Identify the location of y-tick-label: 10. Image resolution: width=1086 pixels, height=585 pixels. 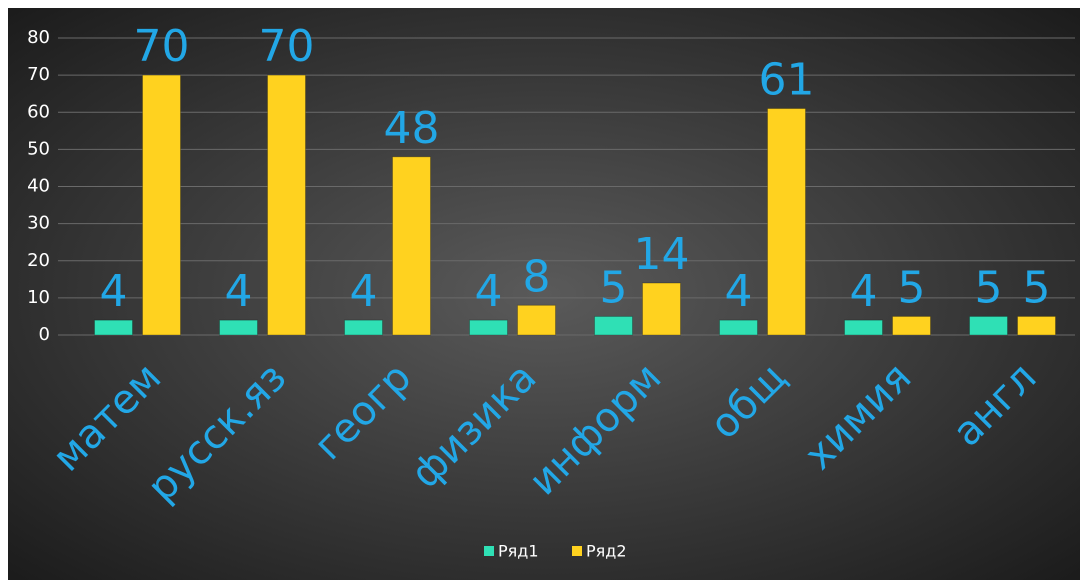
(38, 297).